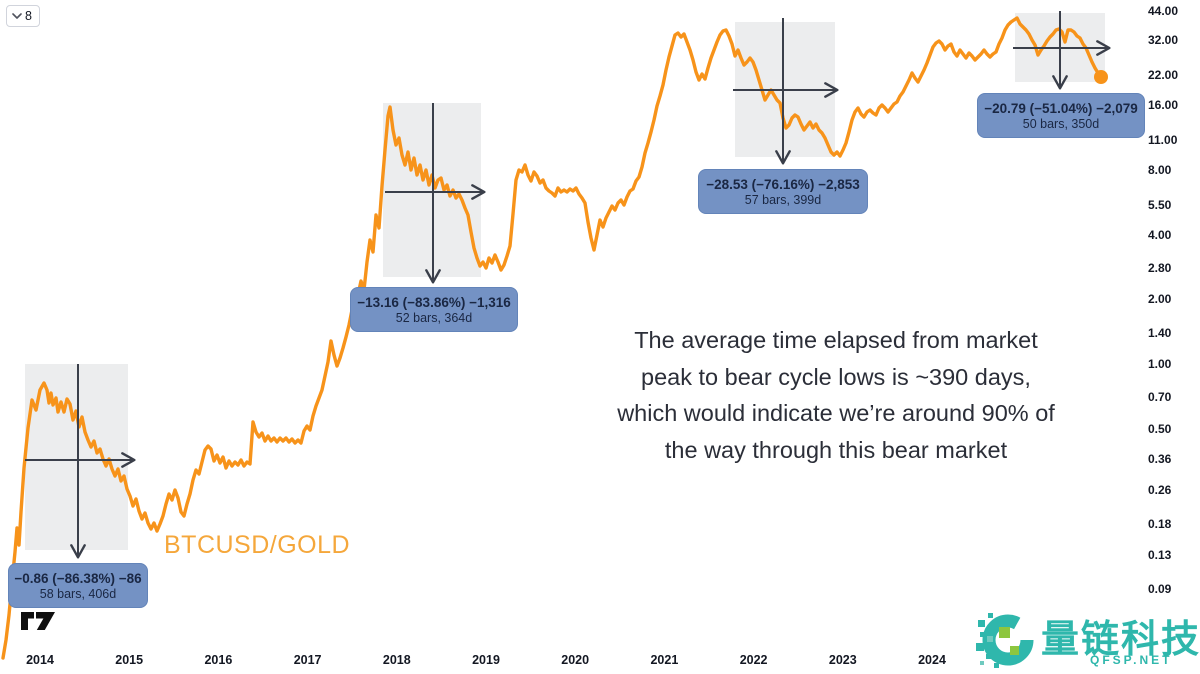 This screenshot has width=1200, height=674. What do you see at coordinates (1163, 105) in the screenshot?
I see `price-axis-tick: 16.00` at bounding box center [1163, 105].